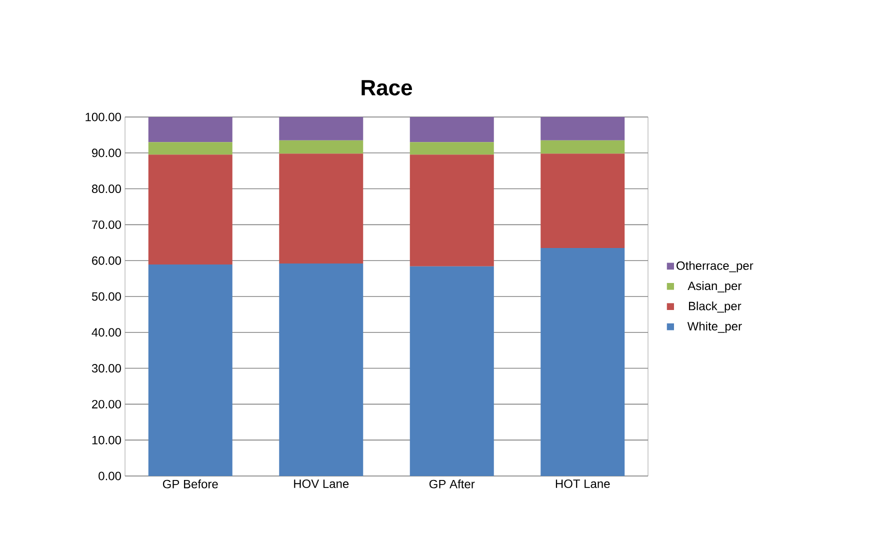  I want to click on y-tick-label: 20.00, so click(107, 404).